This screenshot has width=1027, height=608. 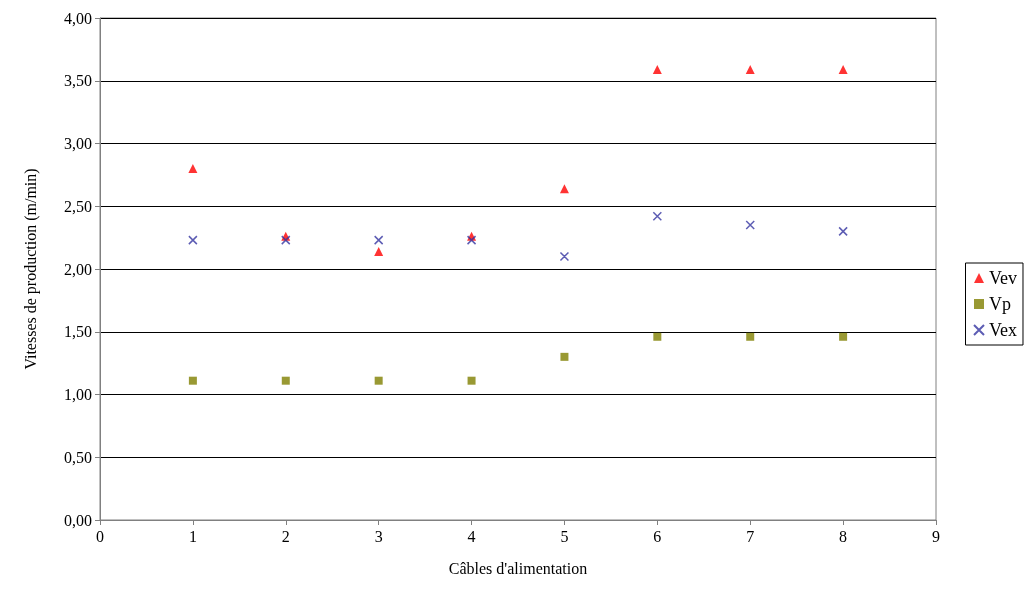 What do you see at coordinates (78, 143) in the screenshot?
I see `y-tick-label: 3,00` at bounding box center [78, 143].